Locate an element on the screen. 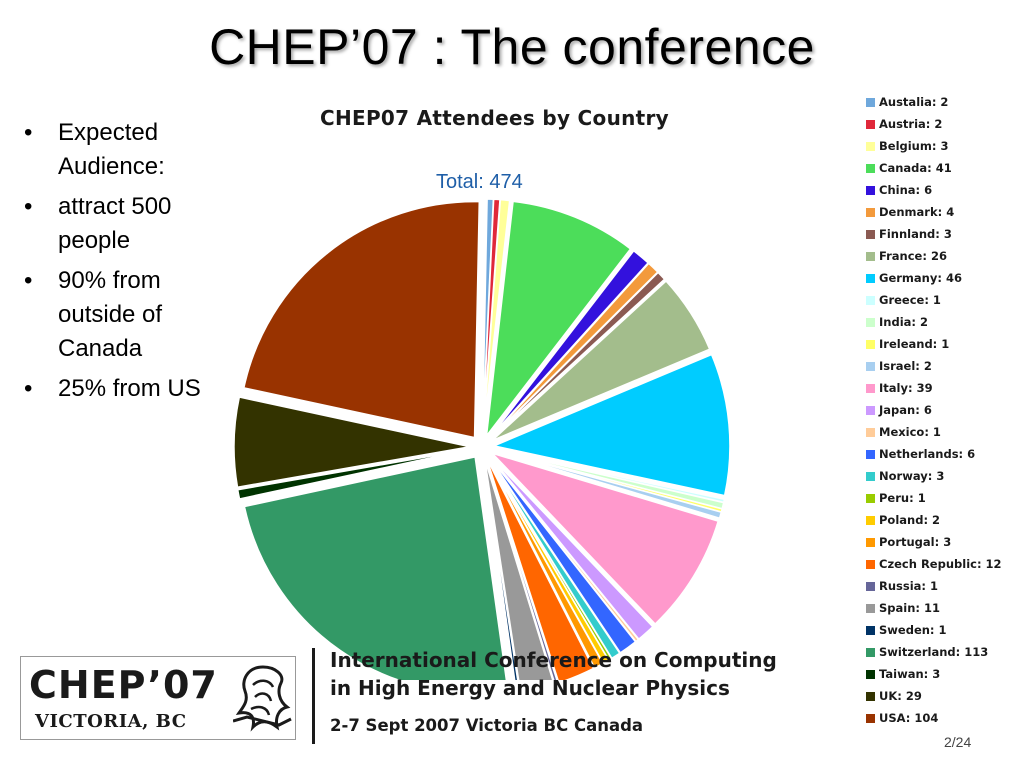 The width and height of the screenshot is (1024, 768). legend-item-14: Japan: 6 is located at coordinates (934, 410).